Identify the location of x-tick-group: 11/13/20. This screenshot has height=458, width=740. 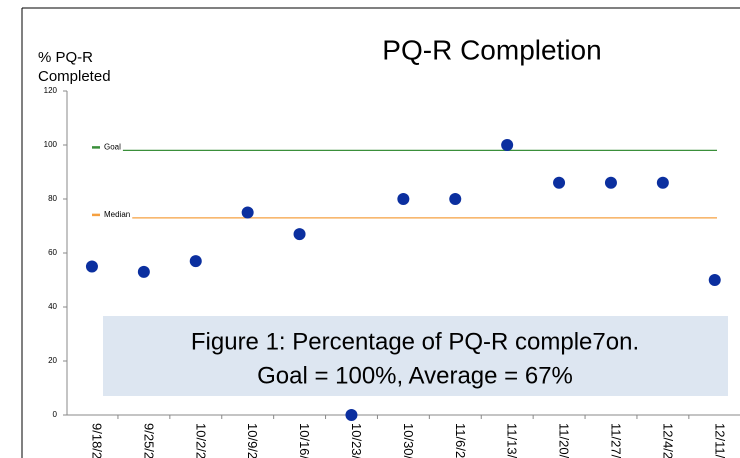
(512, 440).